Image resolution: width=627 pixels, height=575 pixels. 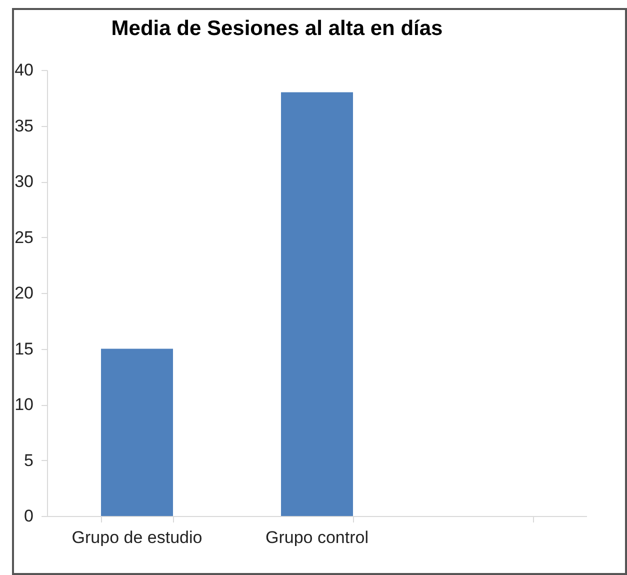 What do you see at coordinates (24, 404) in the screenshot?
I see `y-tick-label: 10` at bounding box center [24, 404].